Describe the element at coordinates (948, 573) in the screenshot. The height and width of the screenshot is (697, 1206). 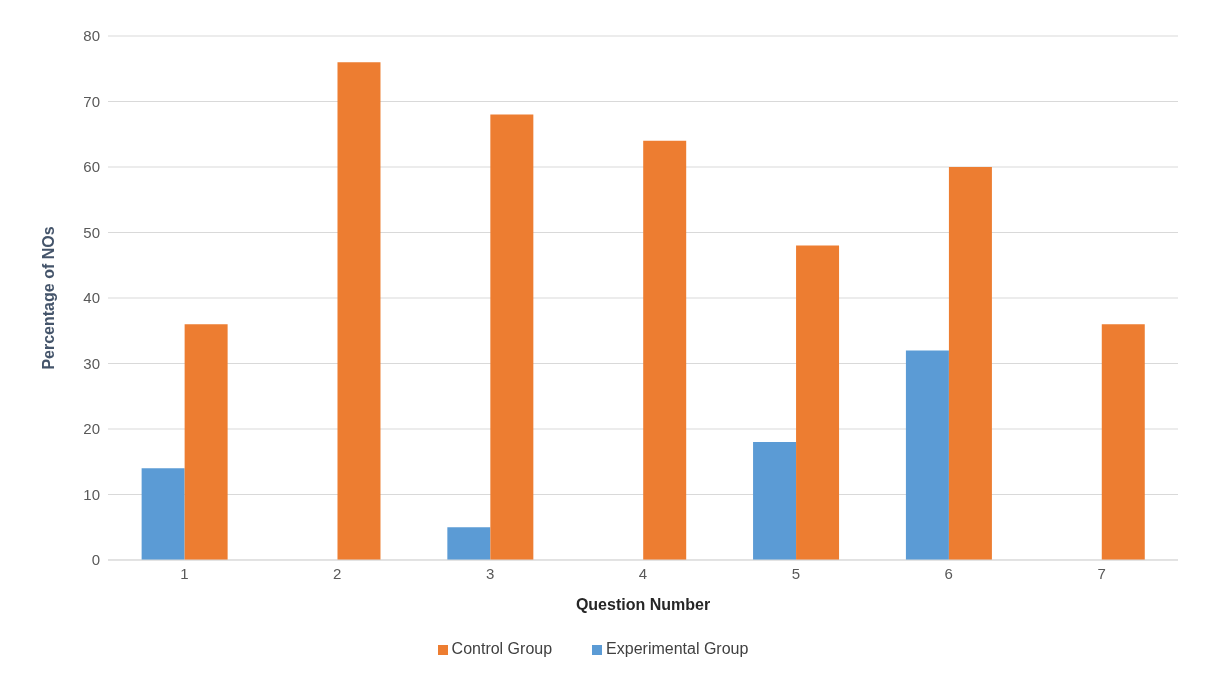
I see `x-tick-label: 6` at that location.